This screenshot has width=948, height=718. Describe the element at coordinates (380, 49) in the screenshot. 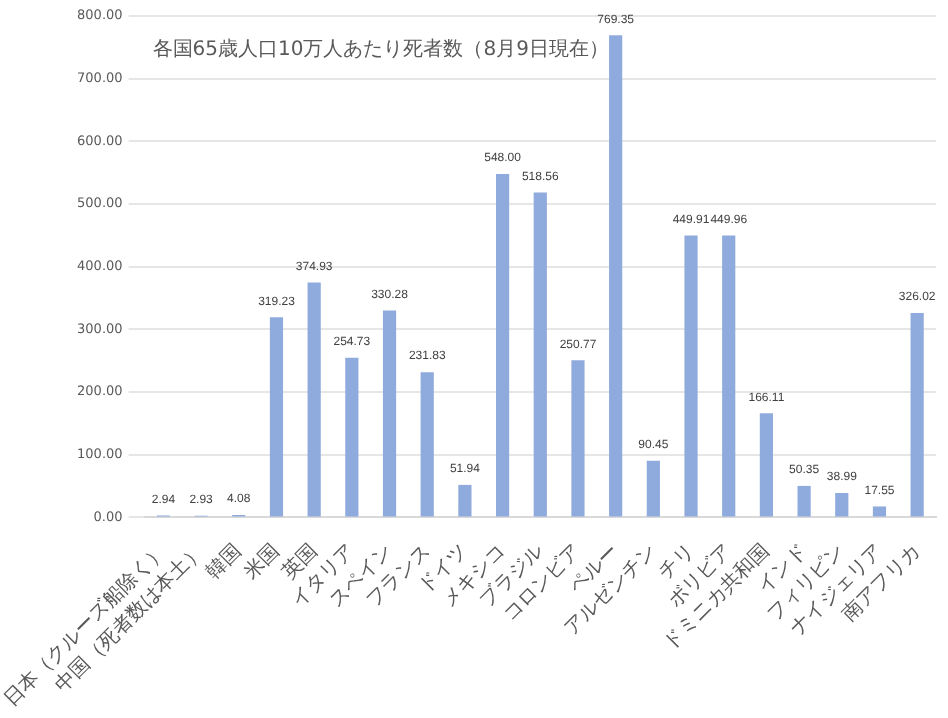

I see `text: 各国65歳人口10万人あたり死者数（8月9日現在）` at that location.